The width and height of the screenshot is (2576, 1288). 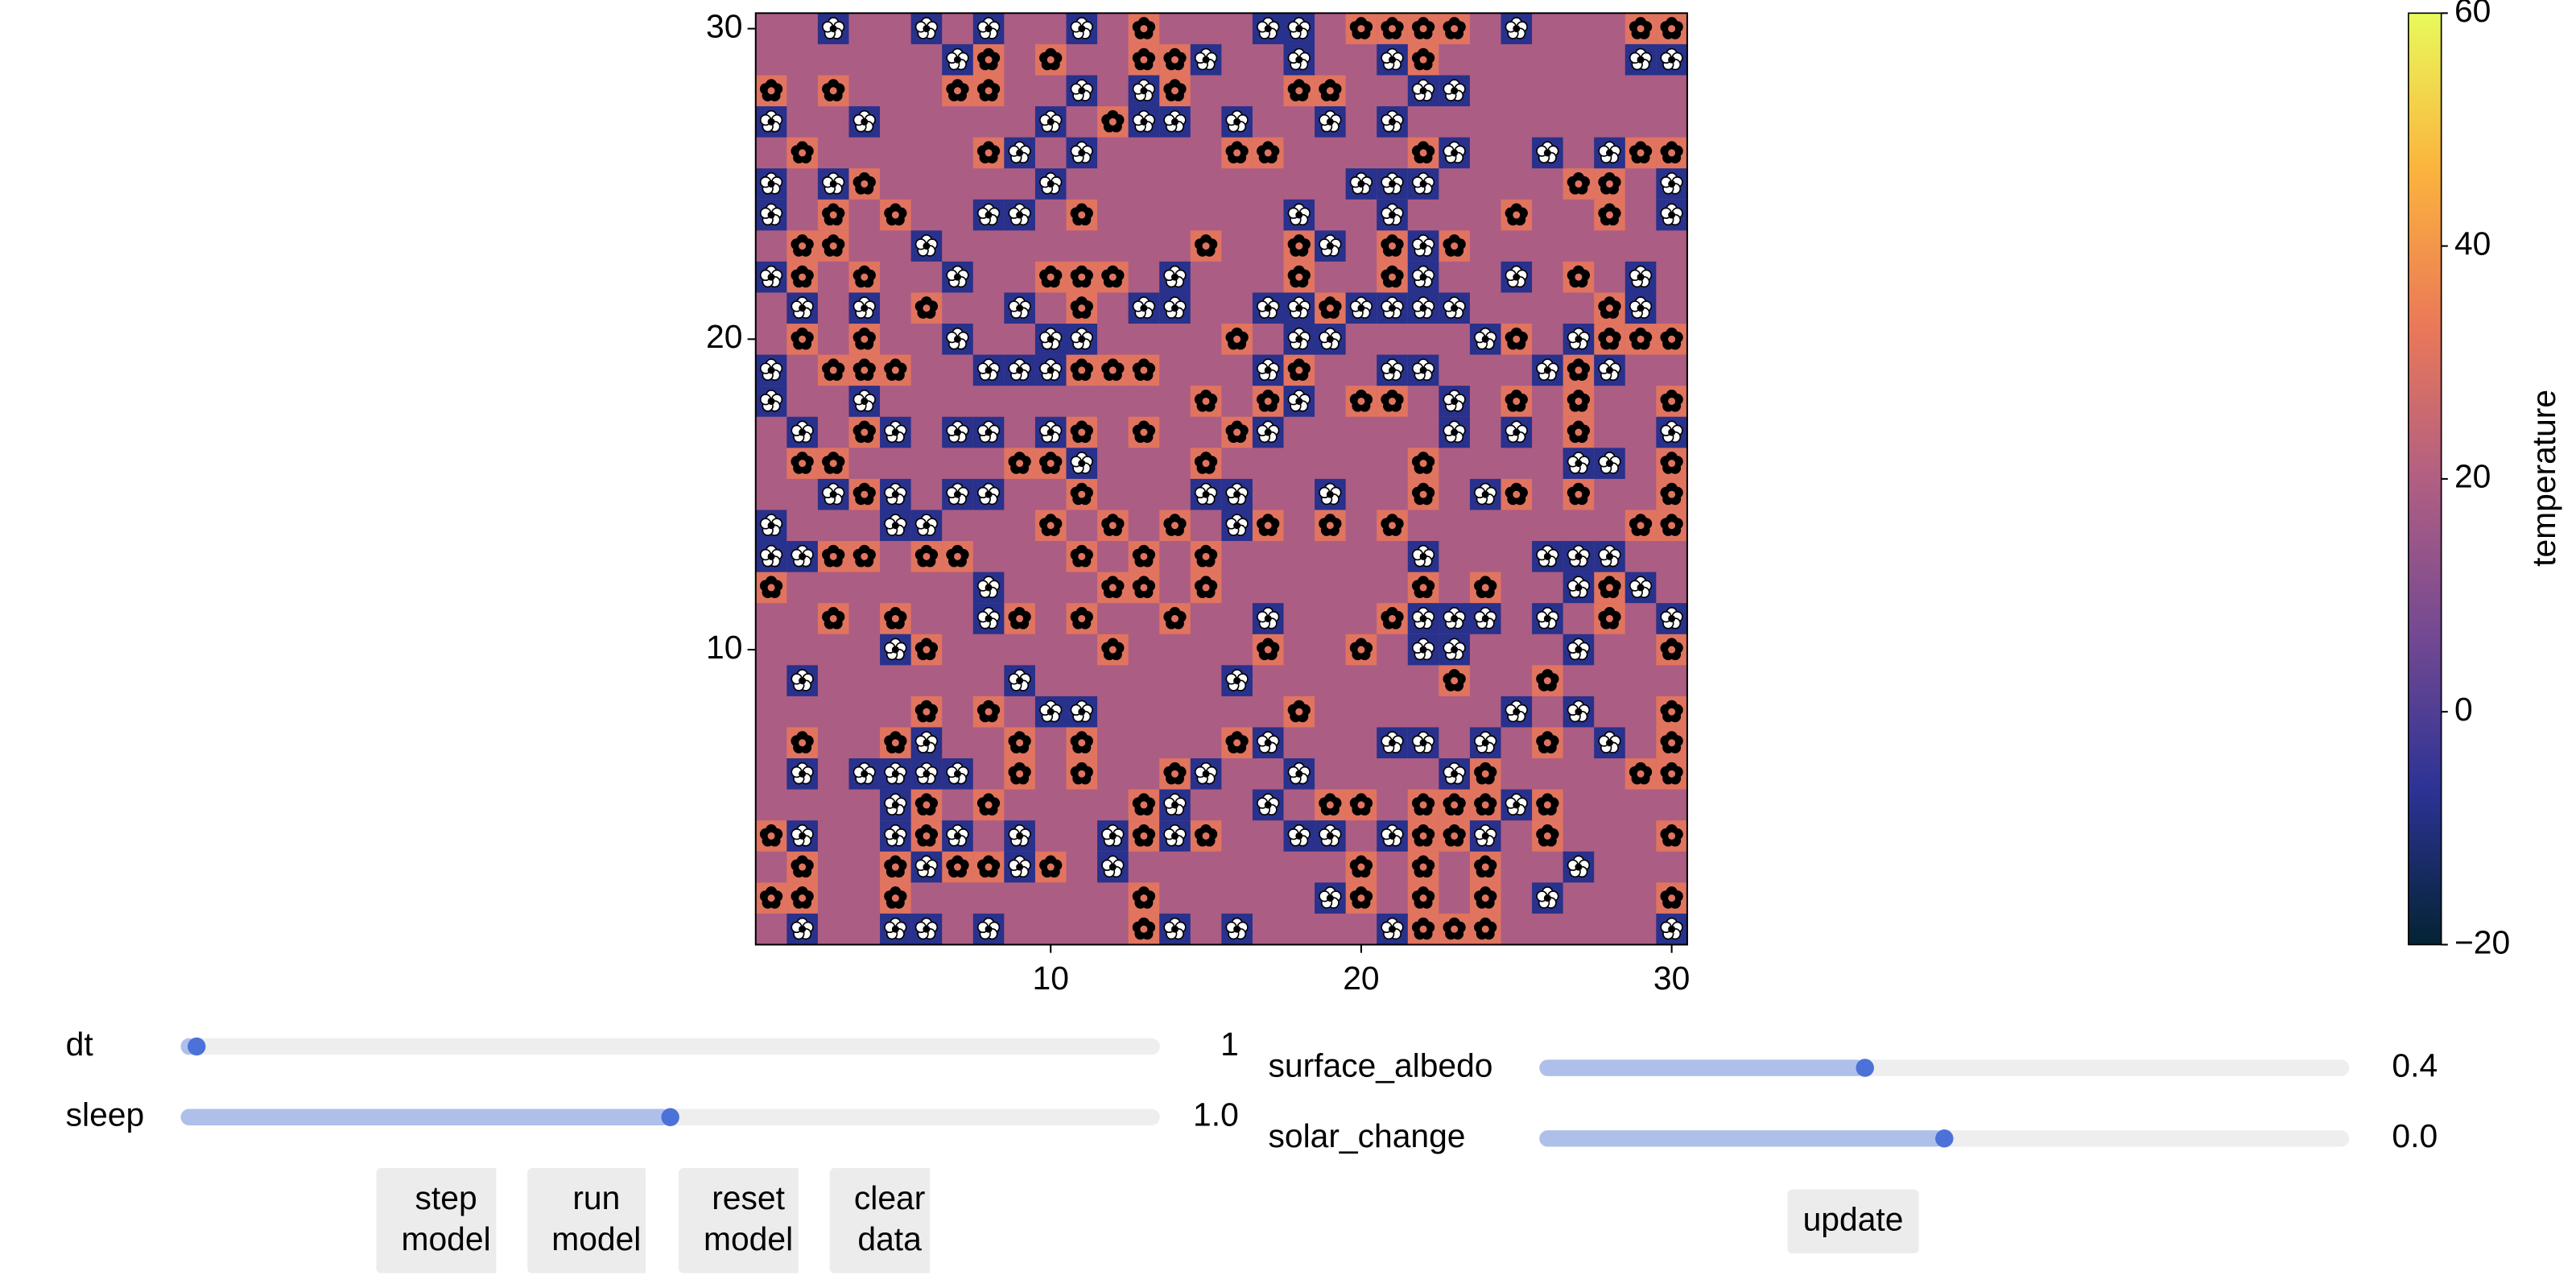 I want to click on button-label: update, so click(x=1853, y=1221).